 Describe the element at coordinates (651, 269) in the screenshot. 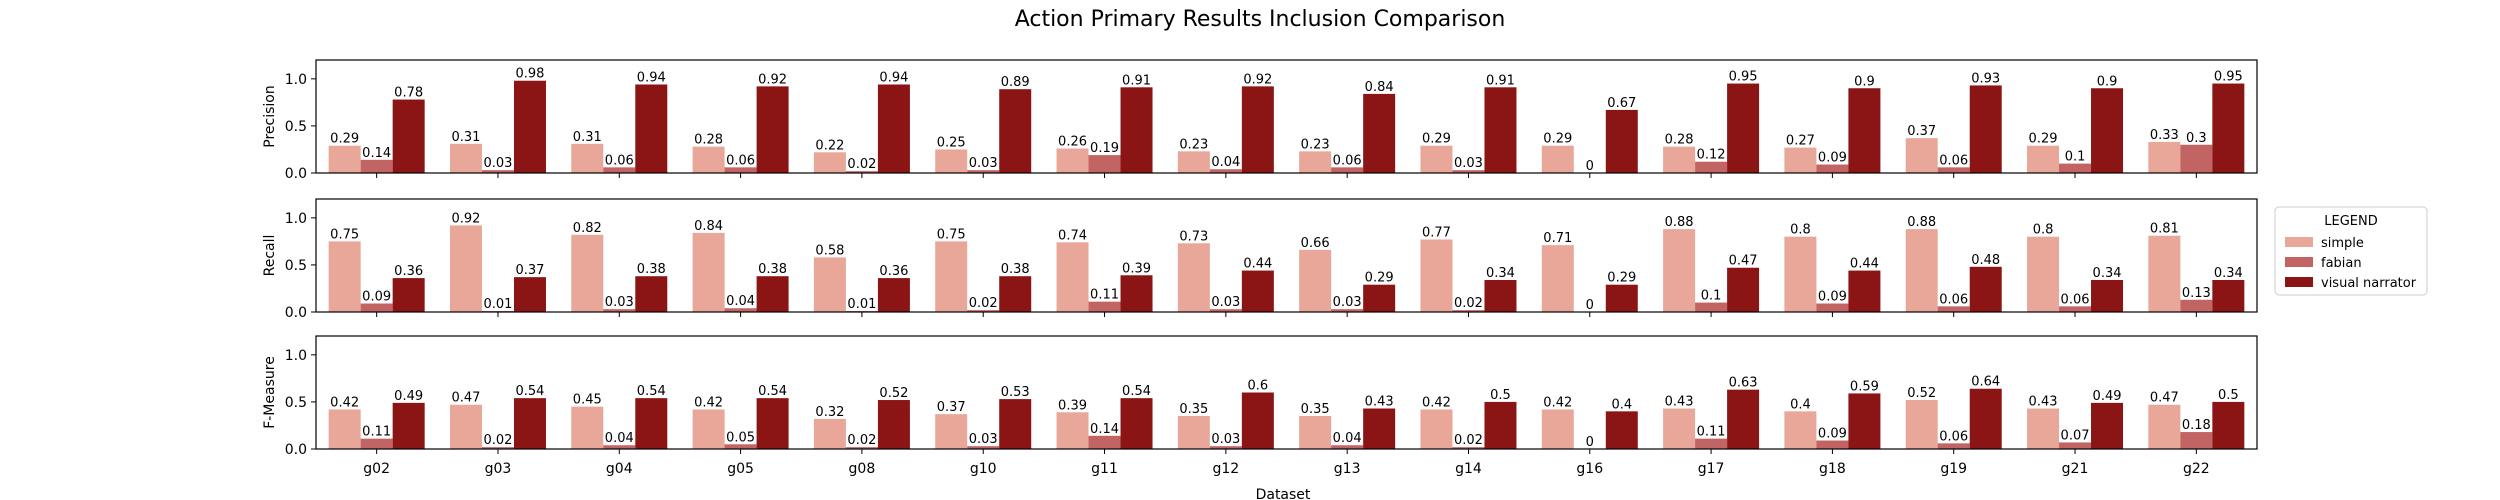

I see `data-label-recall-visual-narrator-g04: 0.38` at that location.